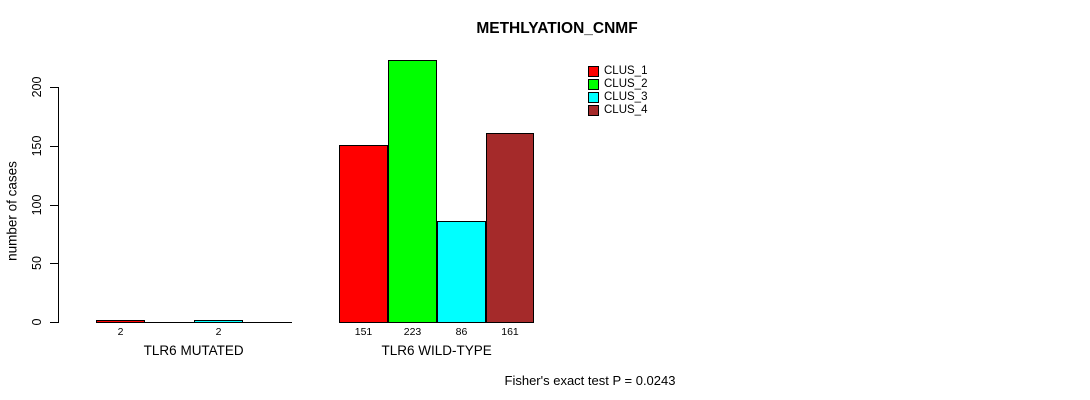 Image resolution: width=1090 pixels, height=400 pixels. I want to click on y-axis-tick-label: 200, so click(37, 87).